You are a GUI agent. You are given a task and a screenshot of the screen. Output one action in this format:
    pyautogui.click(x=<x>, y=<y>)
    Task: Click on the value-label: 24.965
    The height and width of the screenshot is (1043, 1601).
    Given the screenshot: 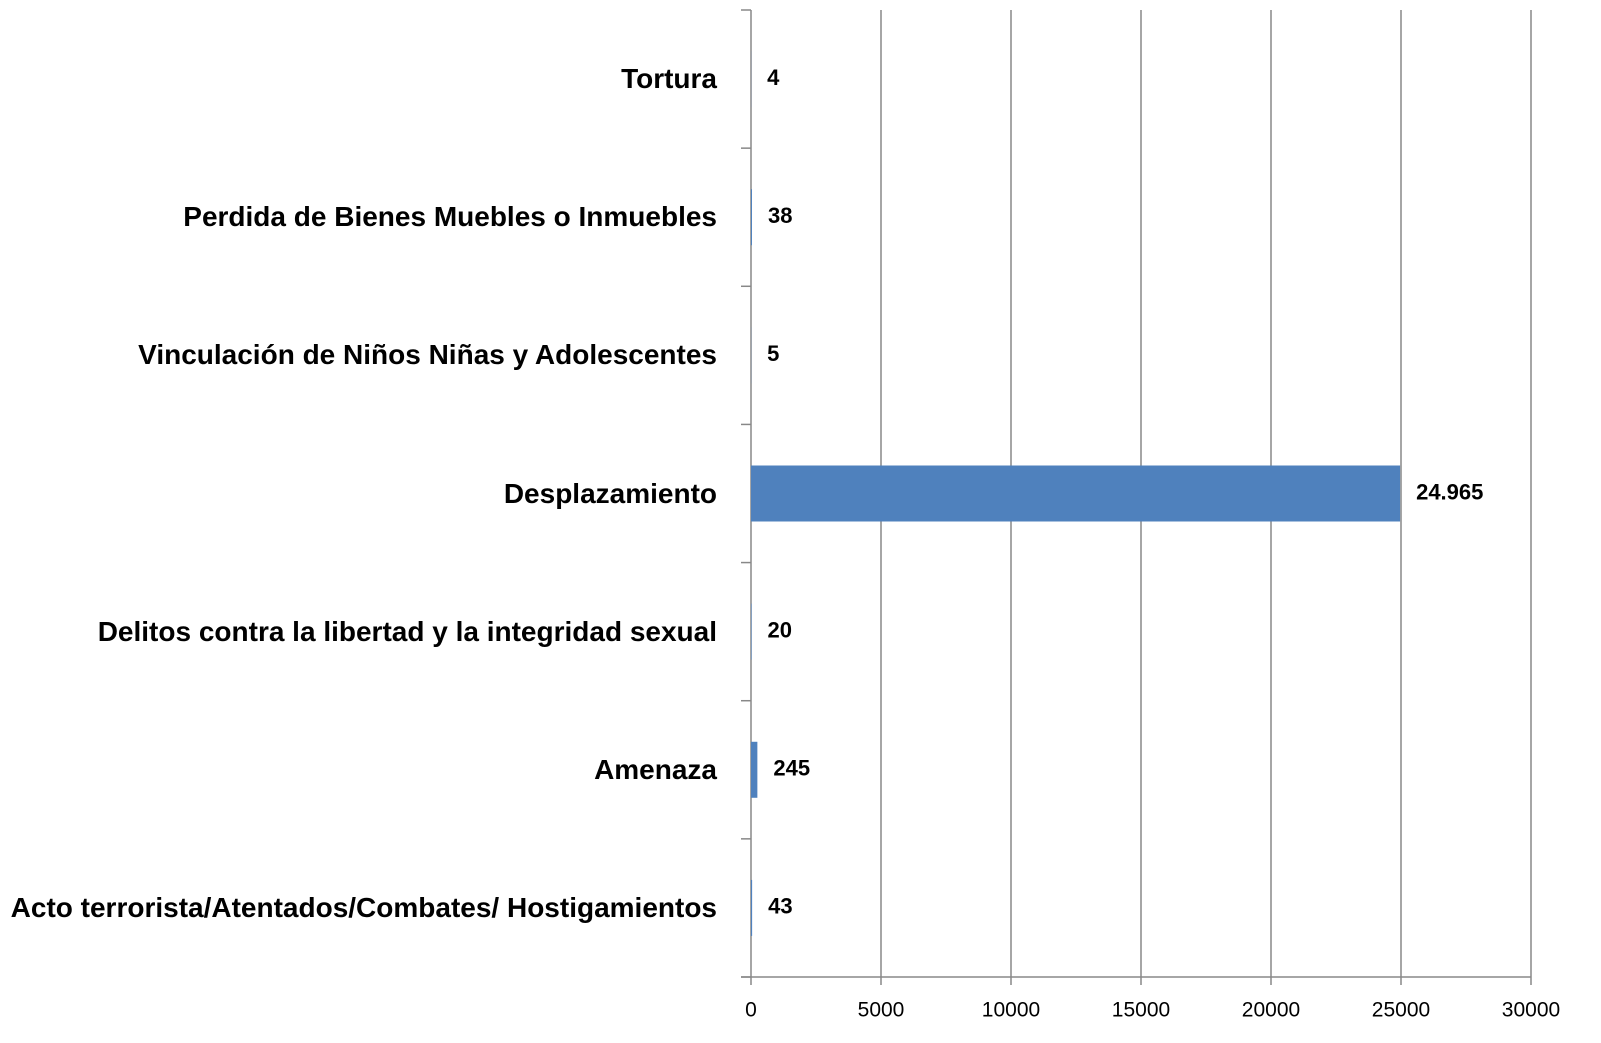 What is the action you would take?
    pyautogui.click(x=1449, y=491)
    